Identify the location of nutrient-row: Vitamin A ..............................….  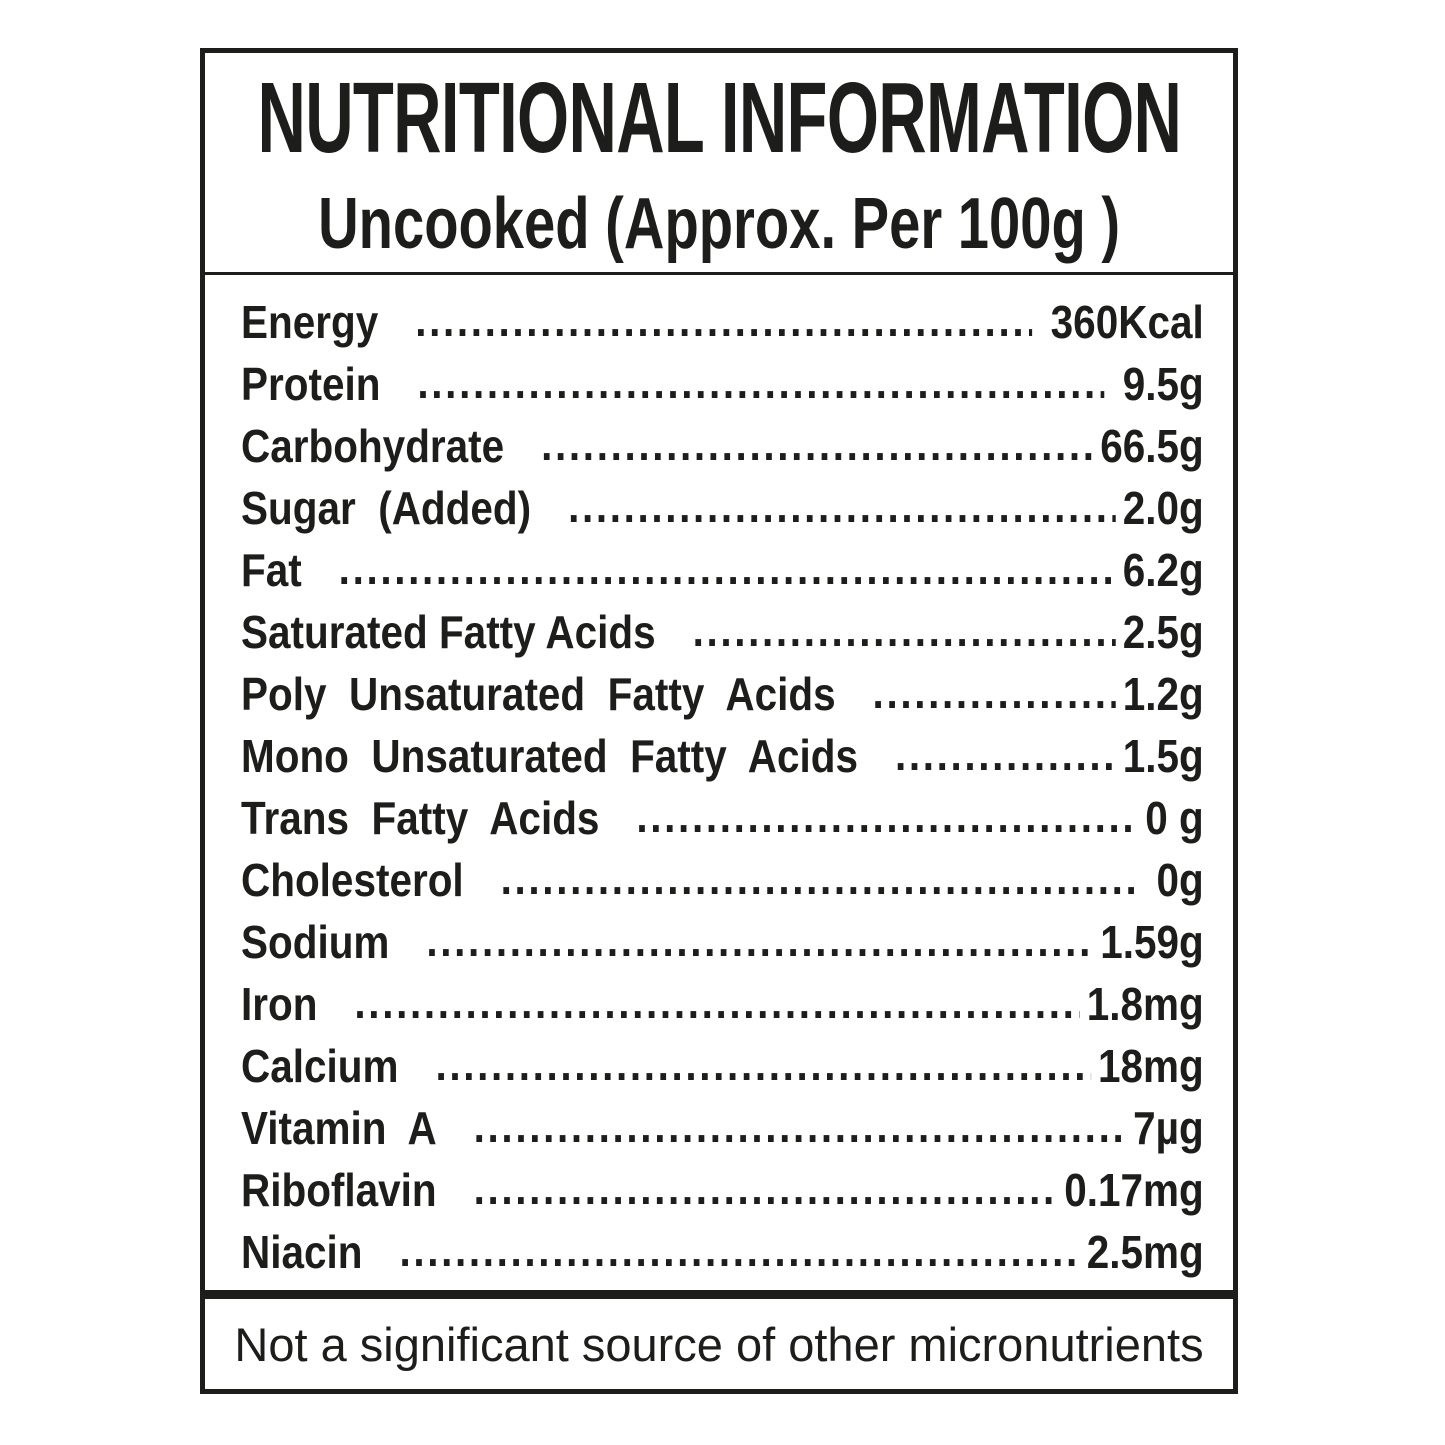
(722, 1128).